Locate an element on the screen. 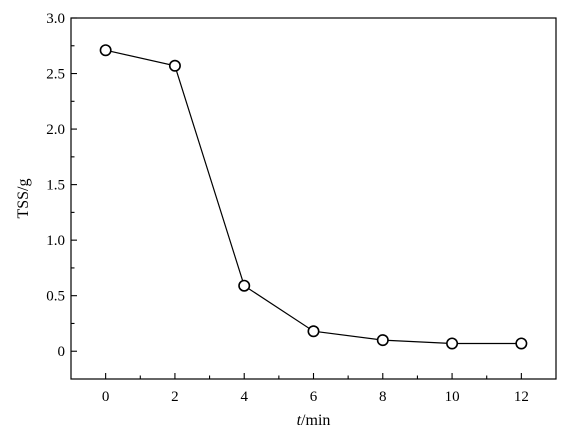 The width and height of the screenshot is (582, 439). x-axis-title: t/min is located at coordinates (314, 420).